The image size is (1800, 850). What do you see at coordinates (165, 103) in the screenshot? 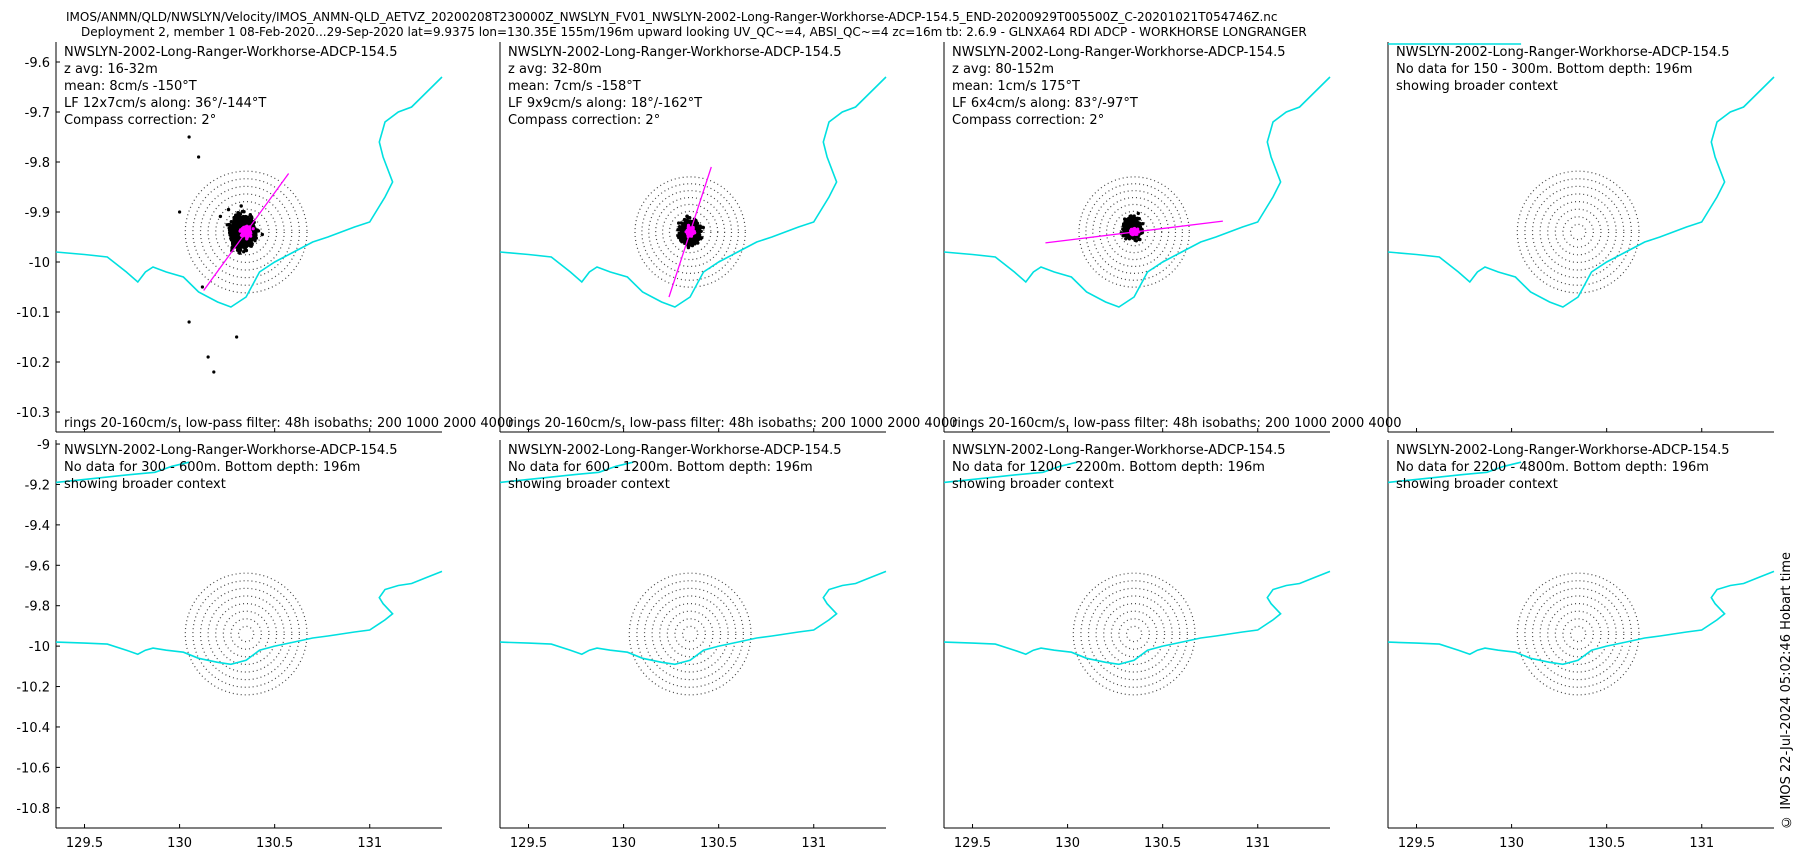
I see `panel-annotation: LF 12x7cm/s along: 36°/-144°T` at bounding box center [165, 103].